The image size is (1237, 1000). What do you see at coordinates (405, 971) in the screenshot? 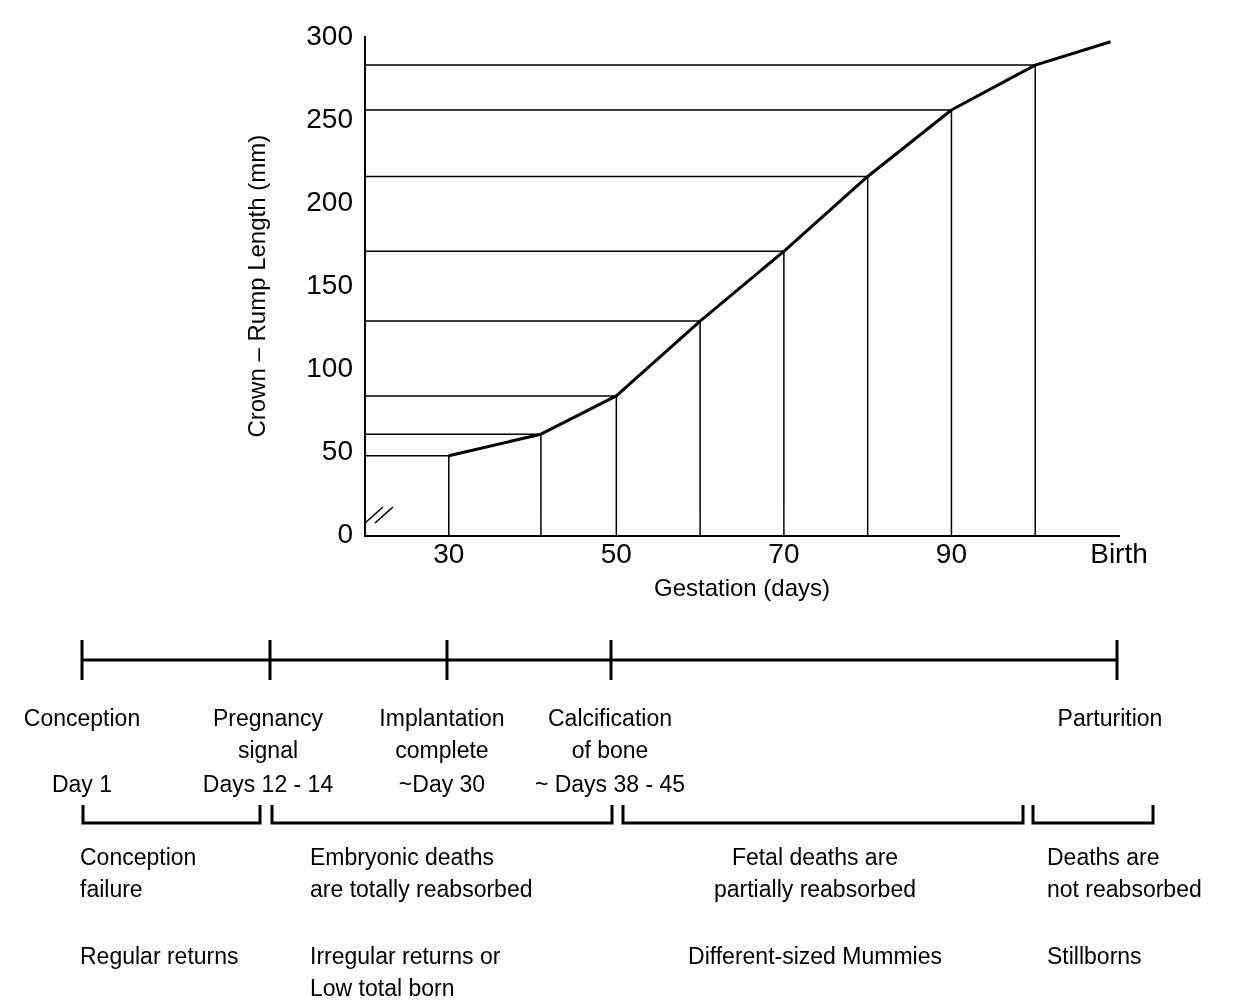
I see `text: Irregular returns or Low total born` at bounding box center [405, 971].